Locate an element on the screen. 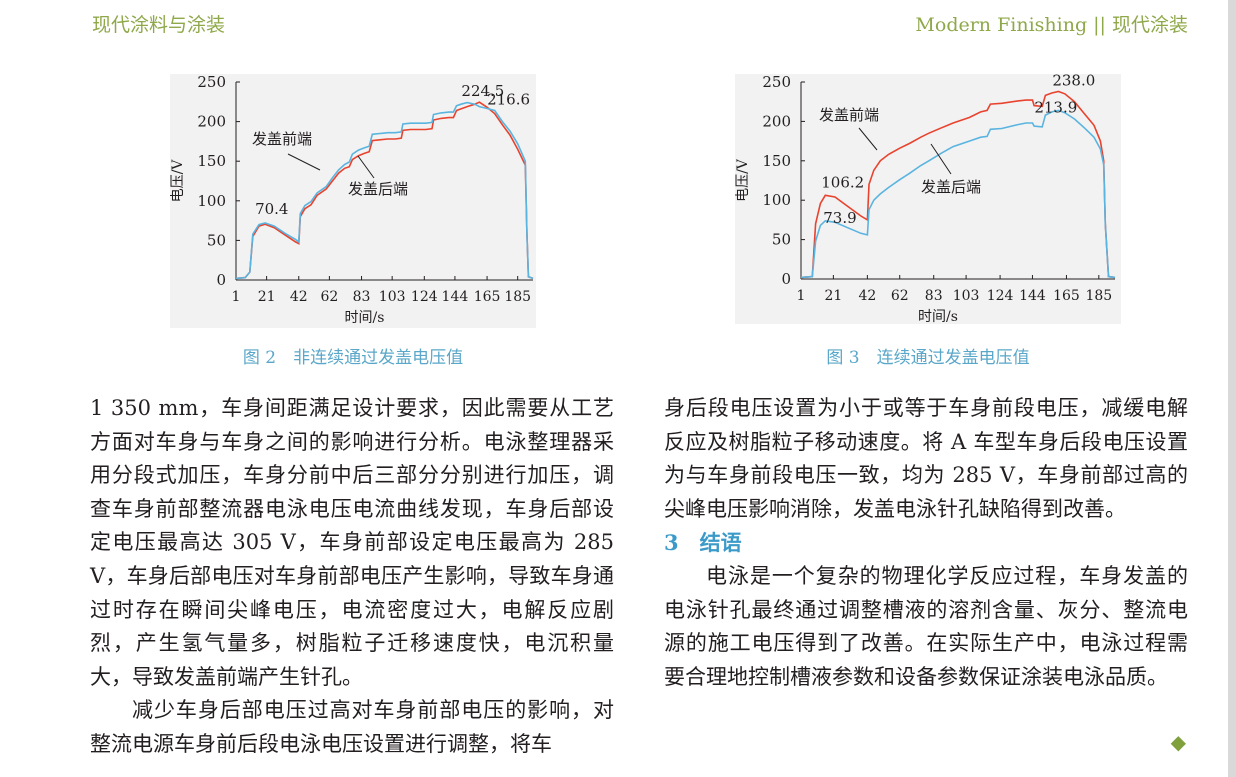  end-mark-icon: ◆ is located at coordinates (1178, 742).